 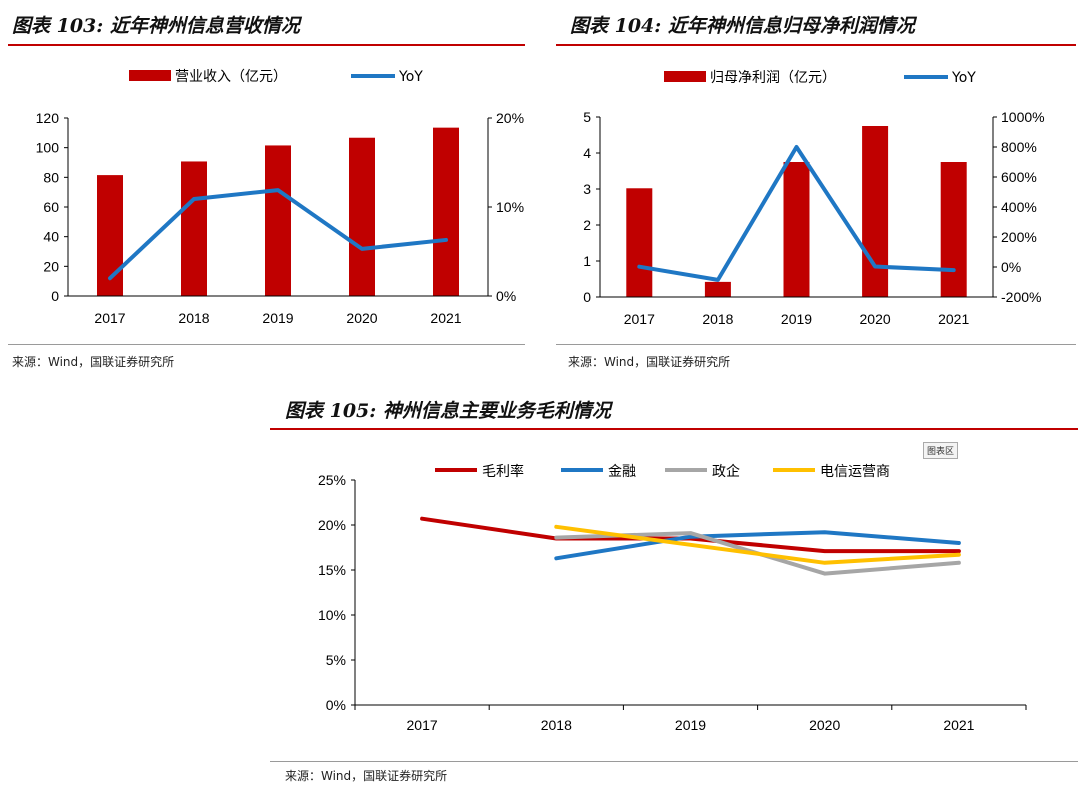 I want to click on right-tick-label: 200%, so click(x=1019, y=237).